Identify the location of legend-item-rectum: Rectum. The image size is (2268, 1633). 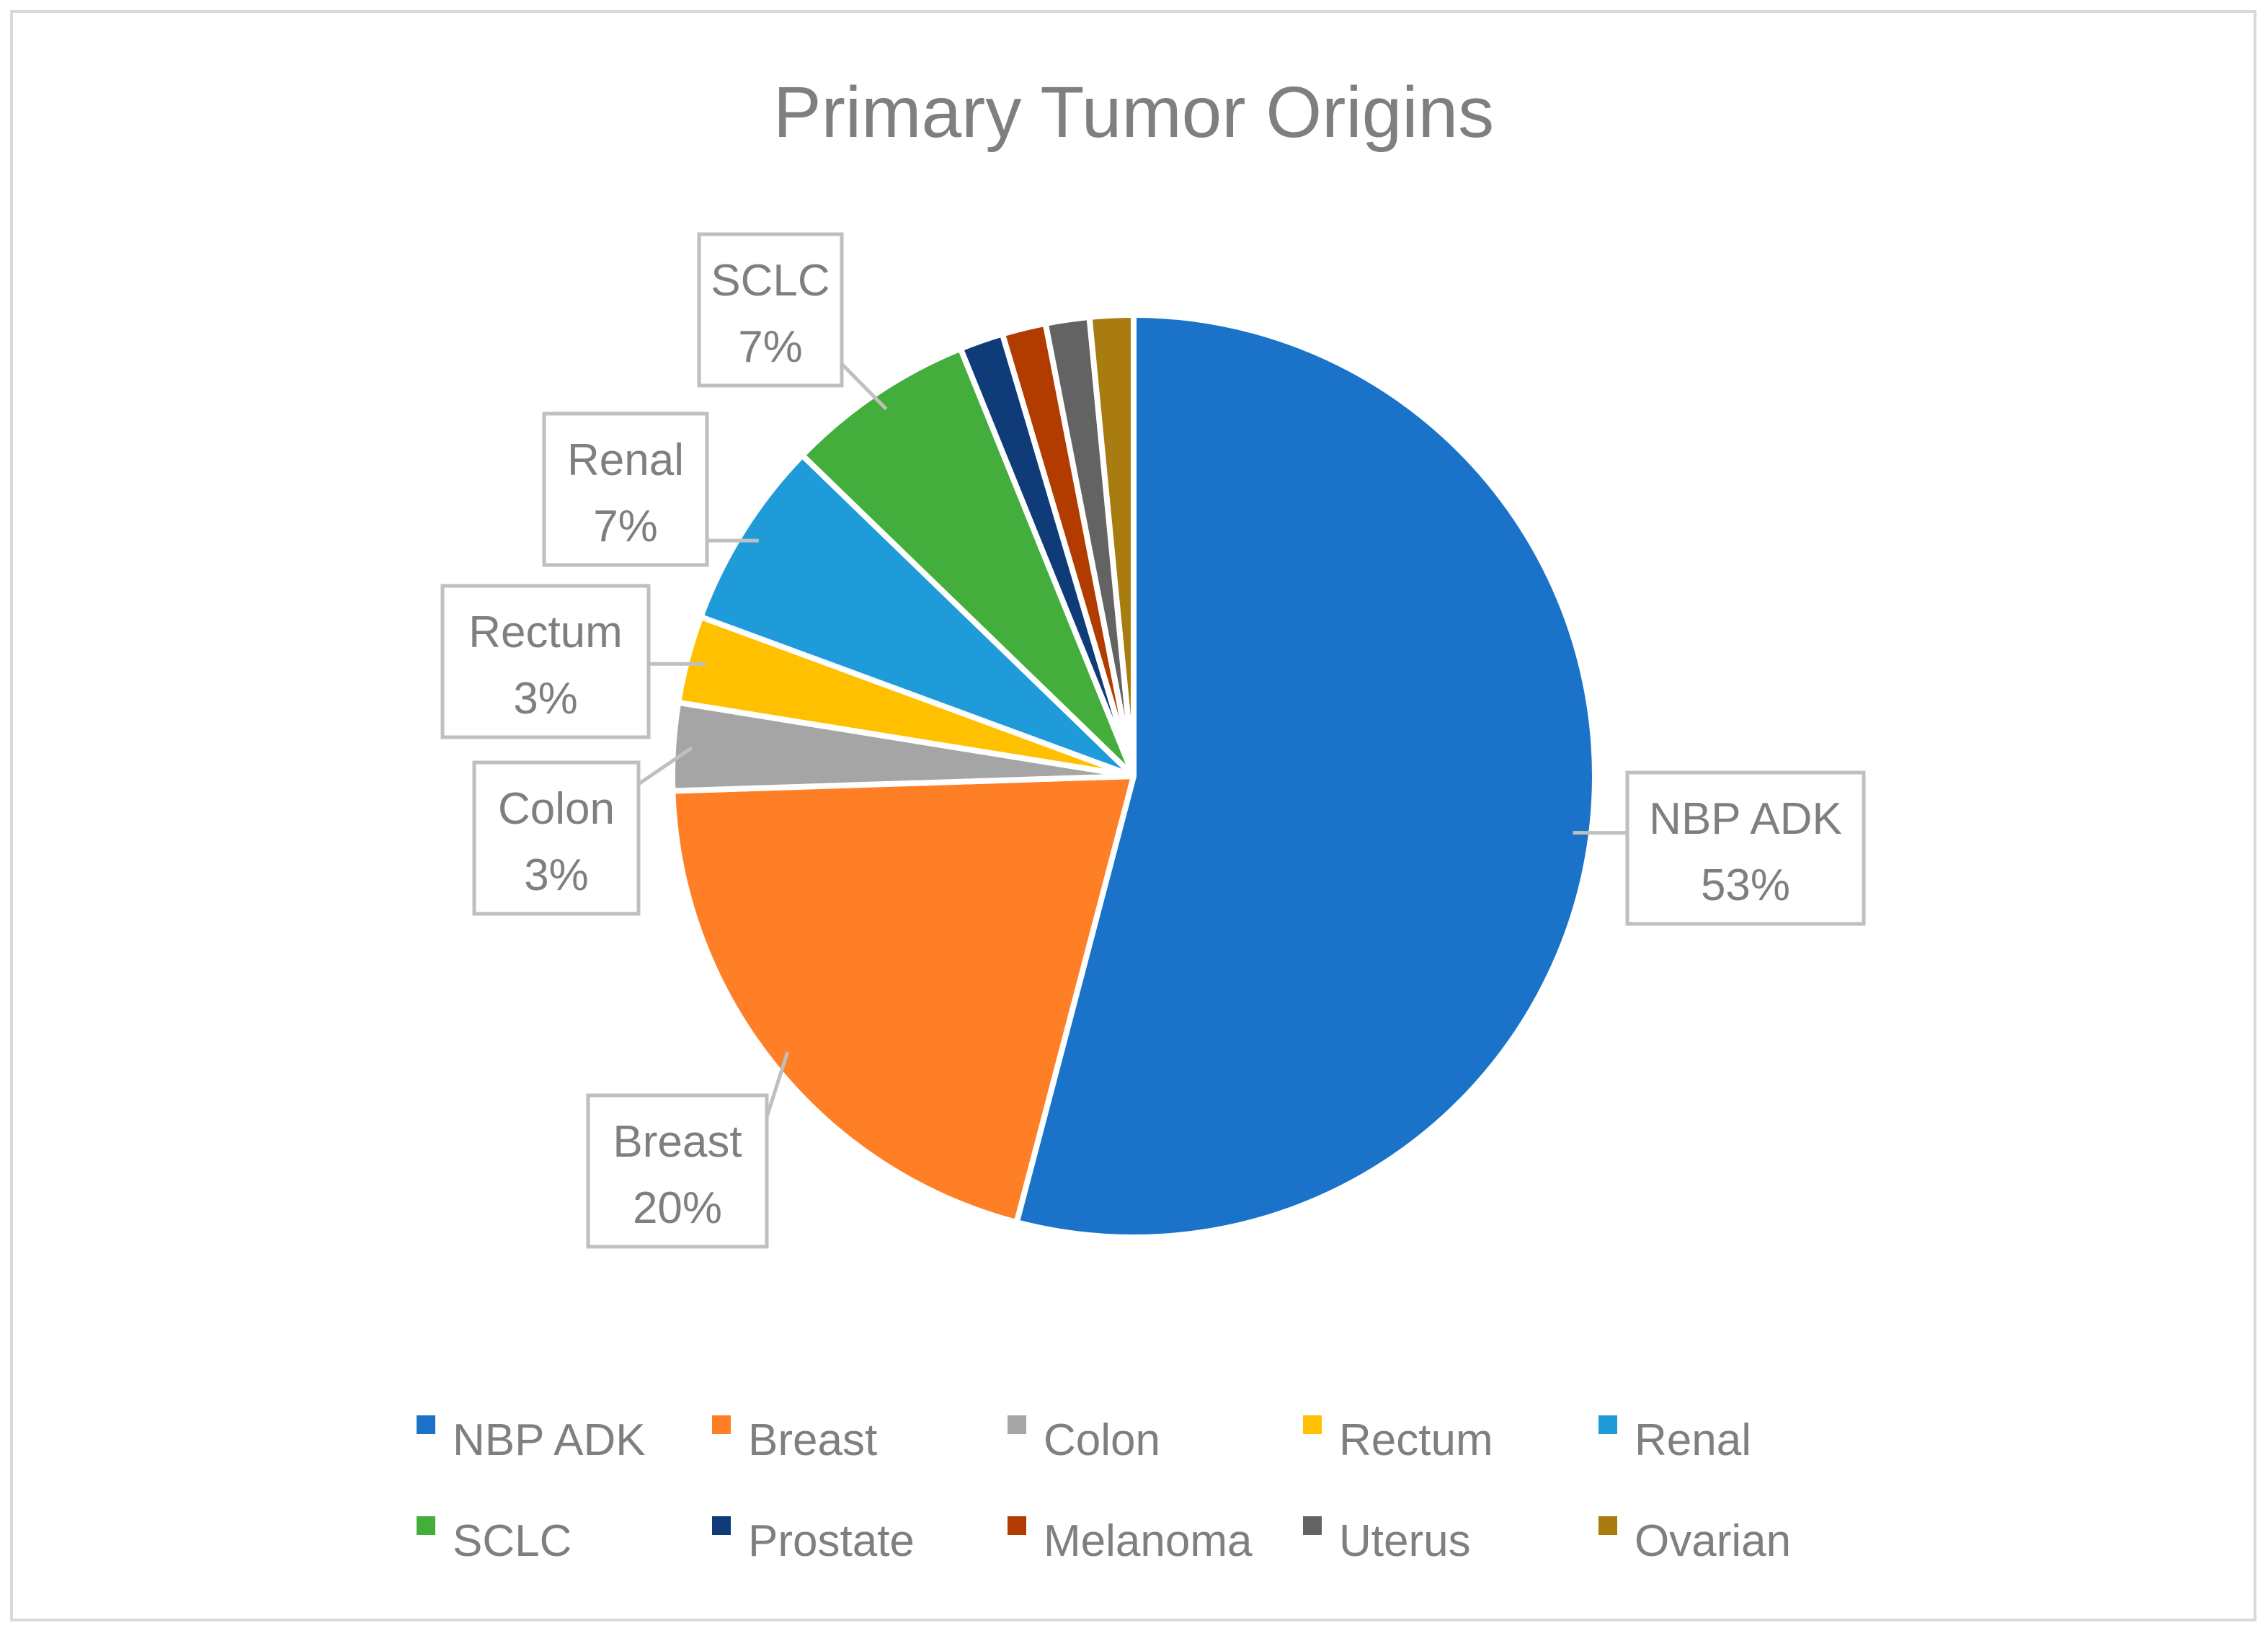
(1398, 1440).